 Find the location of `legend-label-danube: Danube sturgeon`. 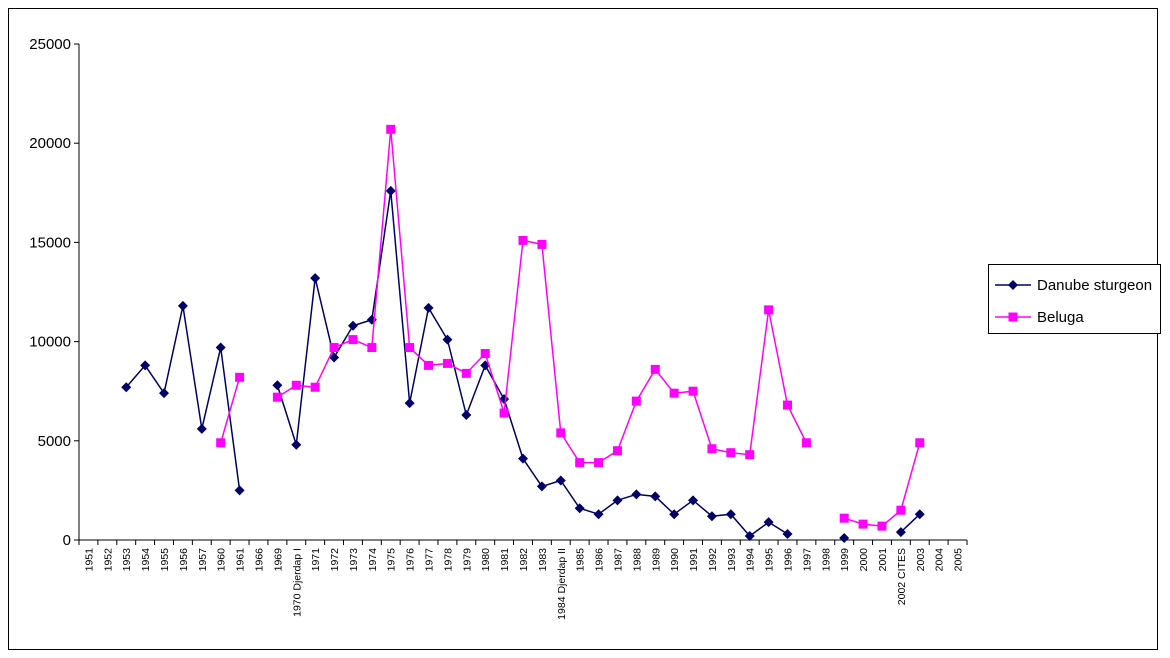

legend-label-danube: Danube sturgeon is located at coordinates (1095, 285).